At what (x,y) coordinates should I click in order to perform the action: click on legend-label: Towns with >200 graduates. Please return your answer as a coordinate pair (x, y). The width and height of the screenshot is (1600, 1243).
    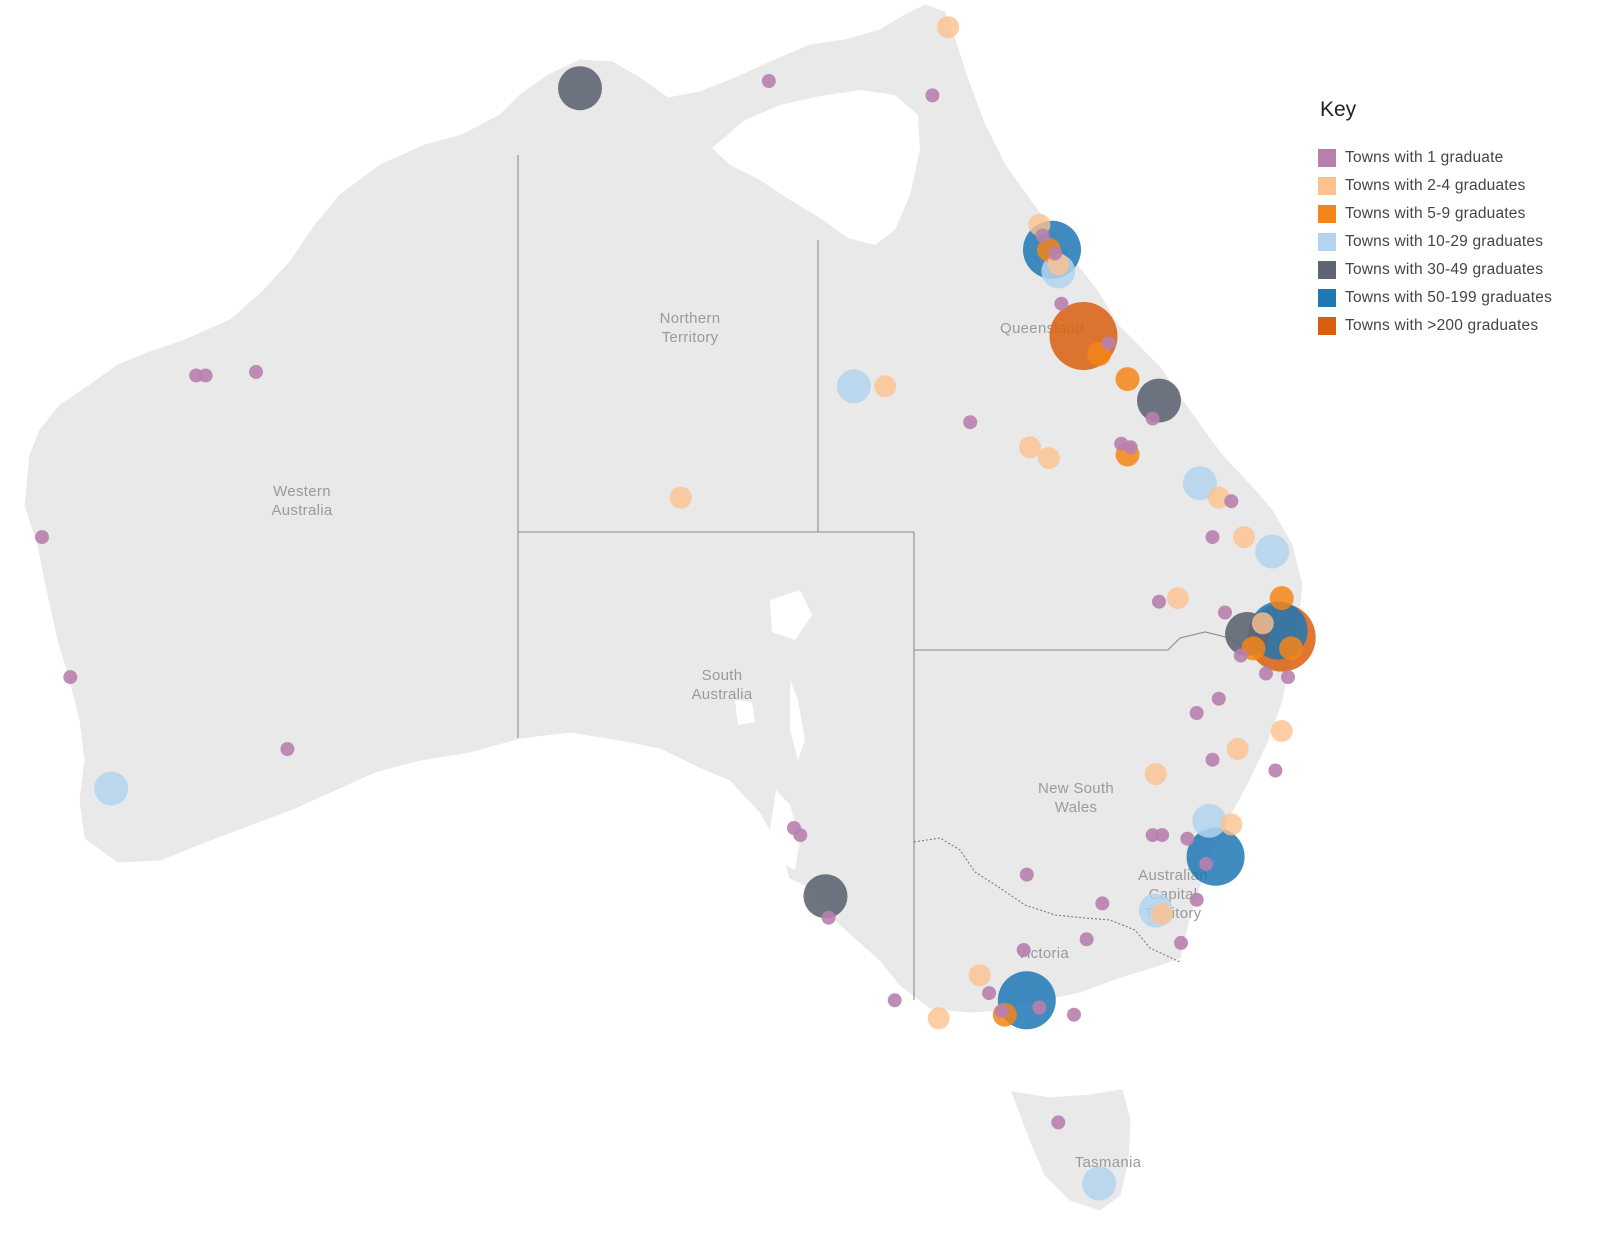
    Looking at the image, I should click on (1442, 325).